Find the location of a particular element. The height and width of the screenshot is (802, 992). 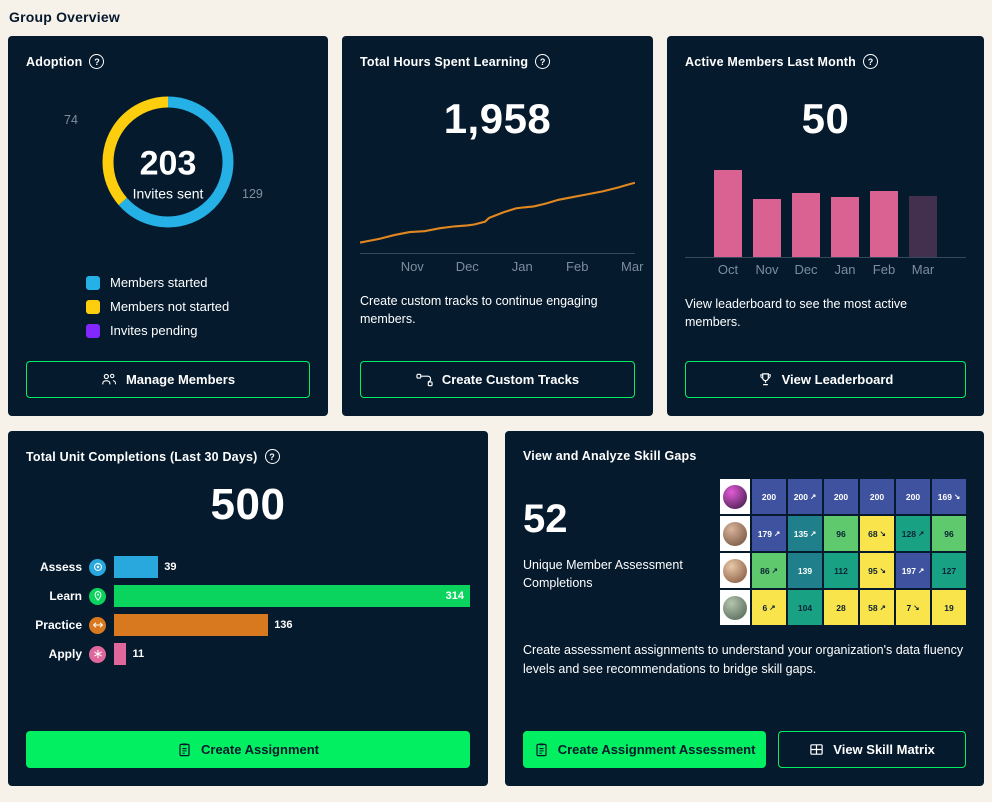

bar-practice is located at coordinates (191, 625).